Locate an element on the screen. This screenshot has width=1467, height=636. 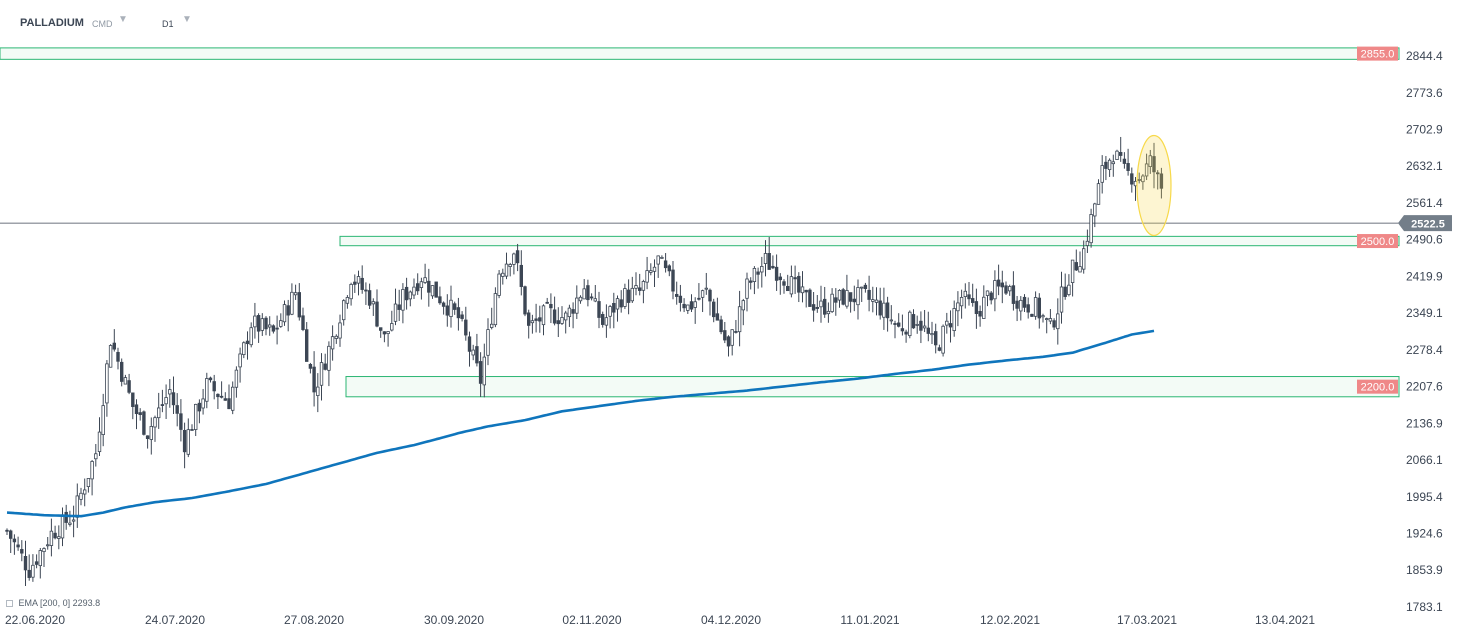
y-tick-label: 2561.4 is located at coordinates (1424, 203).